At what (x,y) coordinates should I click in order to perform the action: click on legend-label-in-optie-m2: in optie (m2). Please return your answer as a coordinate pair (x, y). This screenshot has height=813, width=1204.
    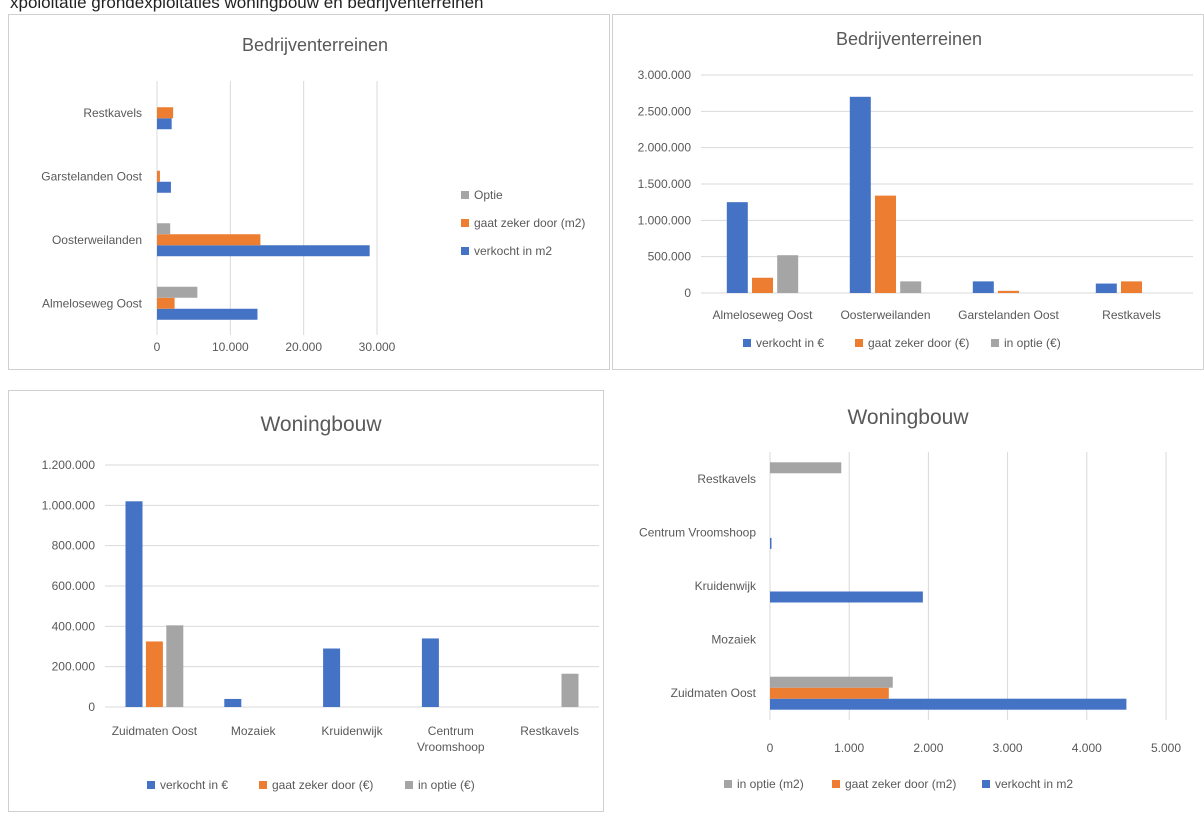
    Looking at the image, I should click on (770, 784).